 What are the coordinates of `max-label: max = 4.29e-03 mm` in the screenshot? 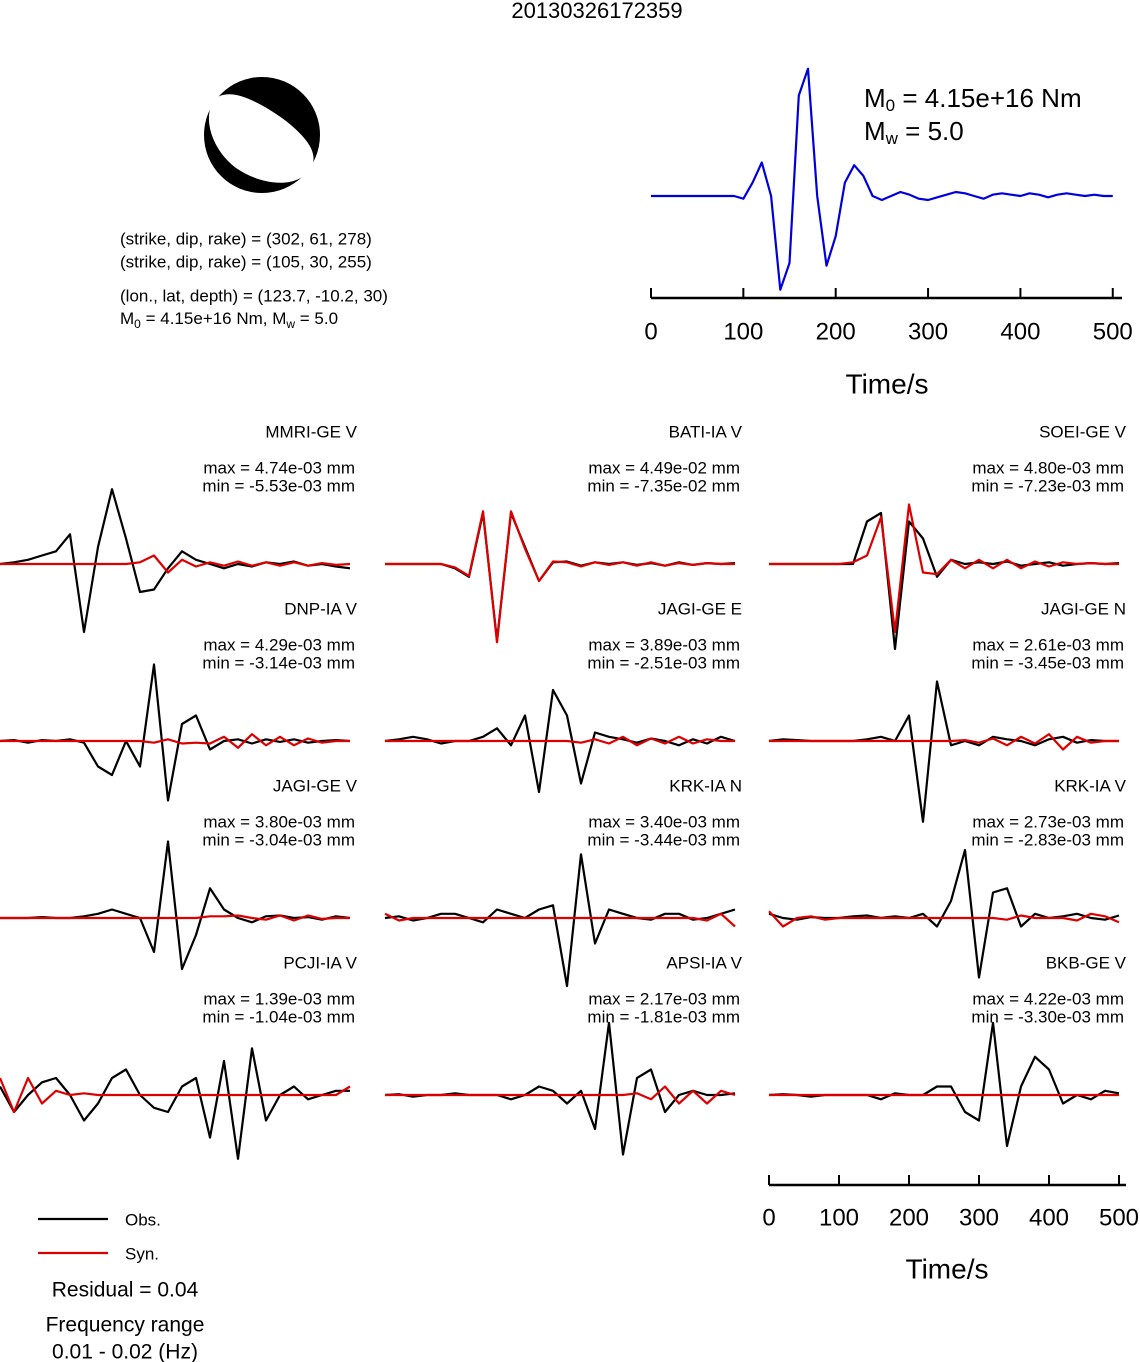 It's located at (279, 644).